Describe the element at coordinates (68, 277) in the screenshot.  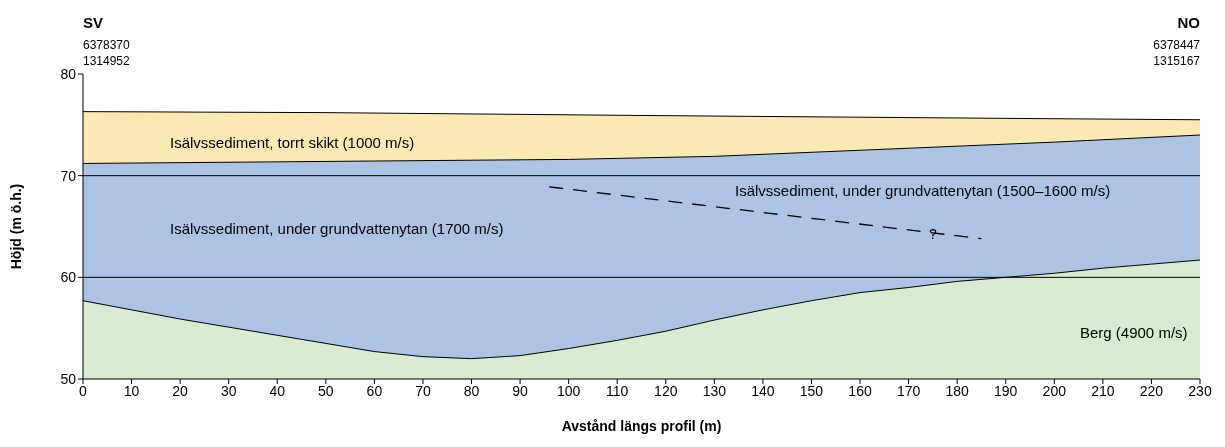
I see `y-tick-label: 60` at that location.